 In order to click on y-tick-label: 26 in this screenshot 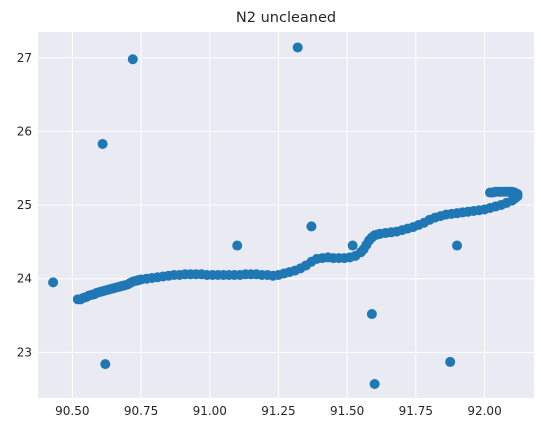, I will do `click(24, 131)`.